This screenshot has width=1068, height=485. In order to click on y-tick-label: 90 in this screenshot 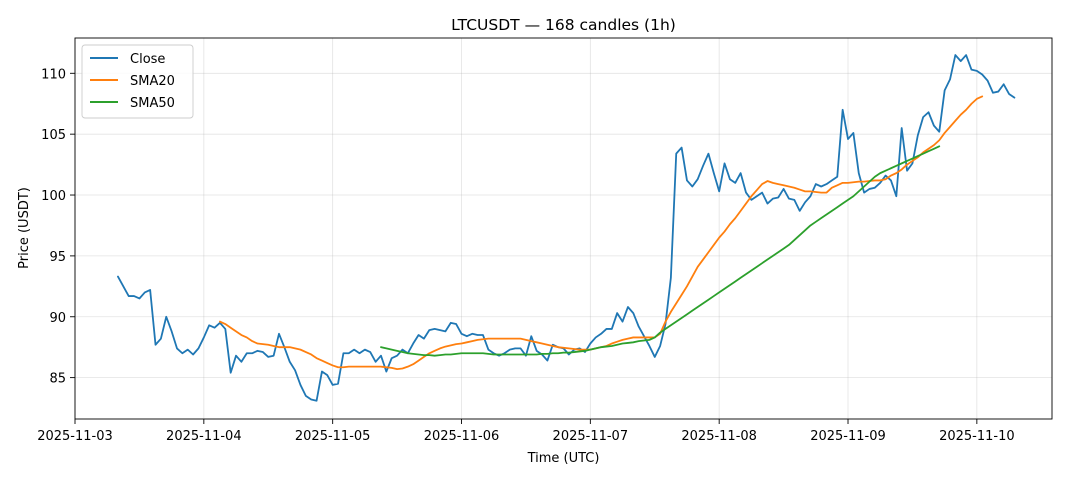, I will do `click(57, 318)`.